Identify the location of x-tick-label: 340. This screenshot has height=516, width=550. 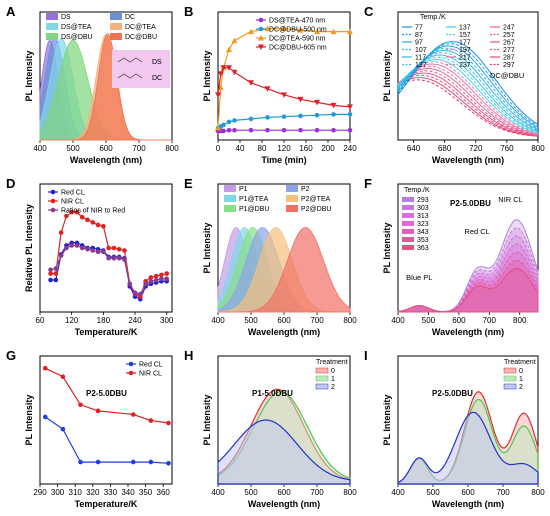
(128, 492).